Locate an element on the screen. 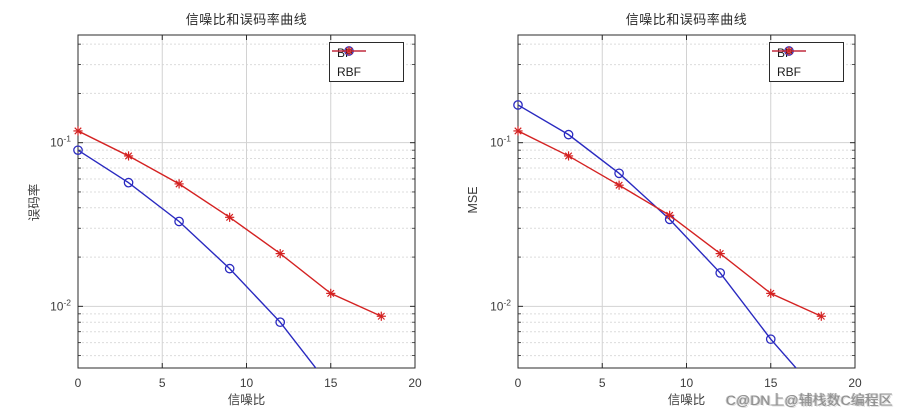 This screenshot has width=904, height=415. series-bp is located at coordinates (195, 256).